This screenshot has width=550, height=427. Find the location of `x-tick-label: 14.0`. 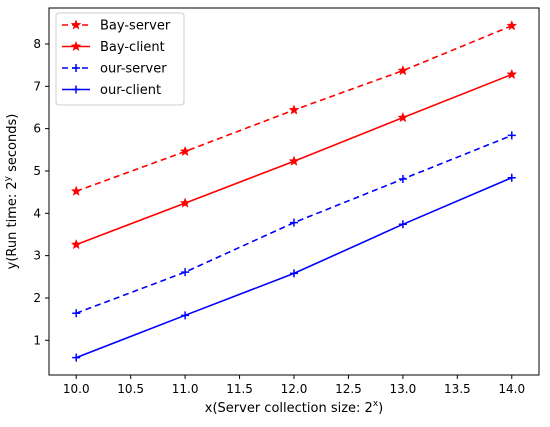

x-tick-label: 14.0 is located at coordinates (511, 389).